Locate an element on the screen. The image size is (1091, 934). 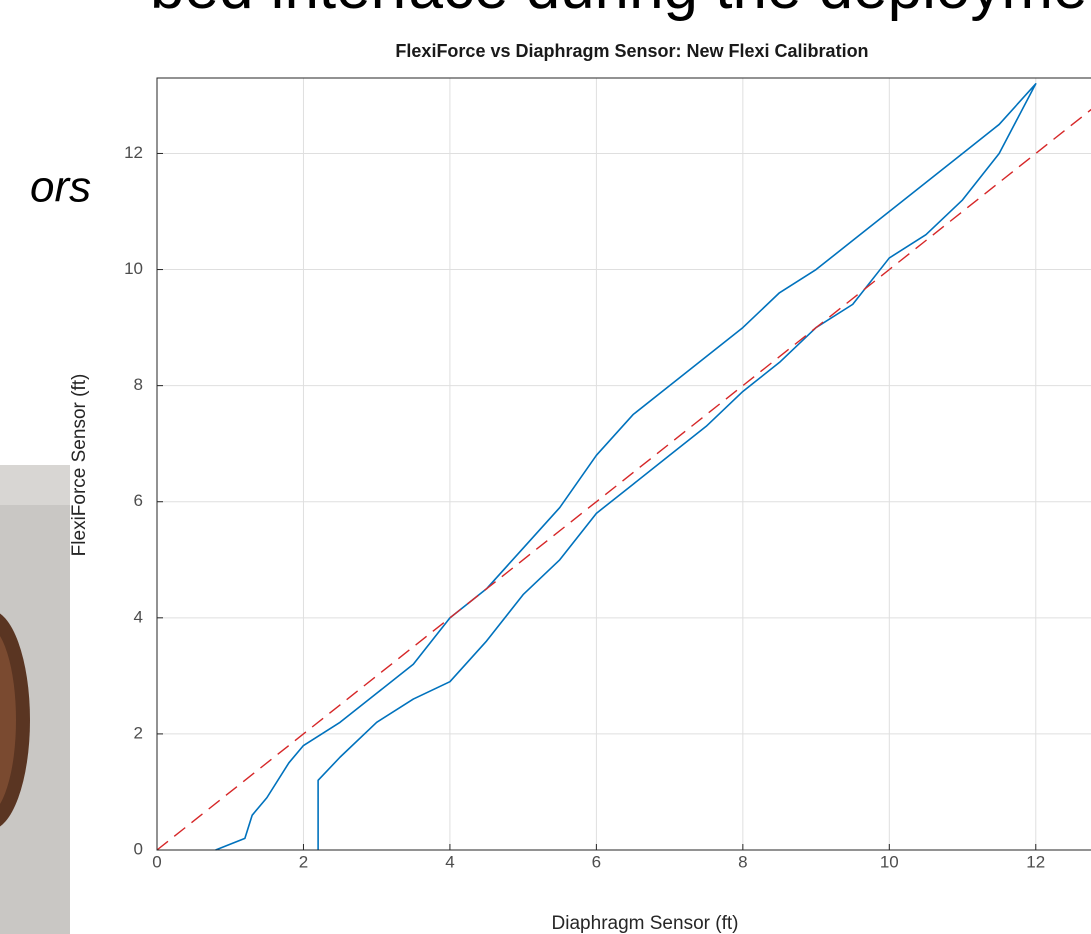
photo is located at coordinates (35, 699).